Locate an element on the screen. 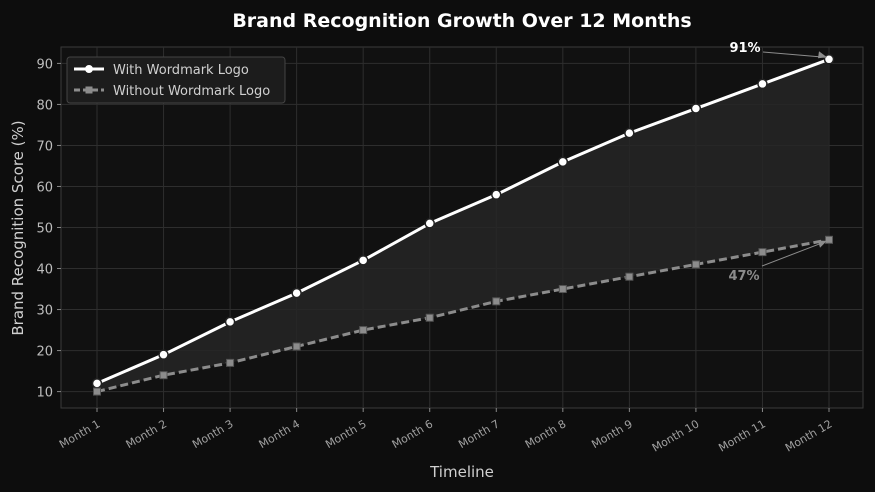  legend-box is located at coordinates (176, 80).